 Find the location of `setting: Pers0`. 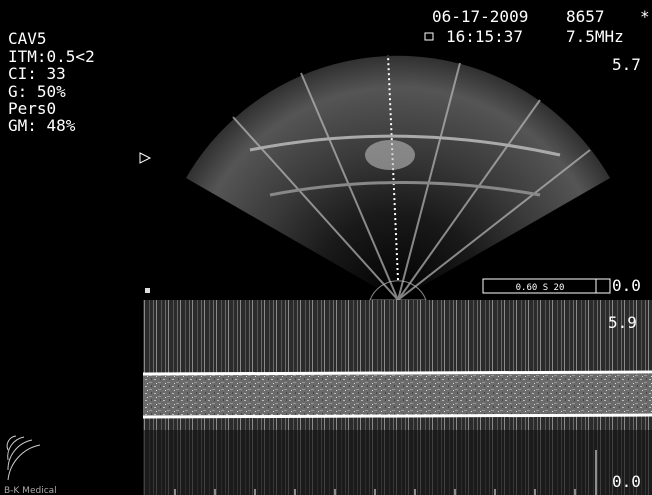

setting: Pers0 is located at coordinates (32, 108).